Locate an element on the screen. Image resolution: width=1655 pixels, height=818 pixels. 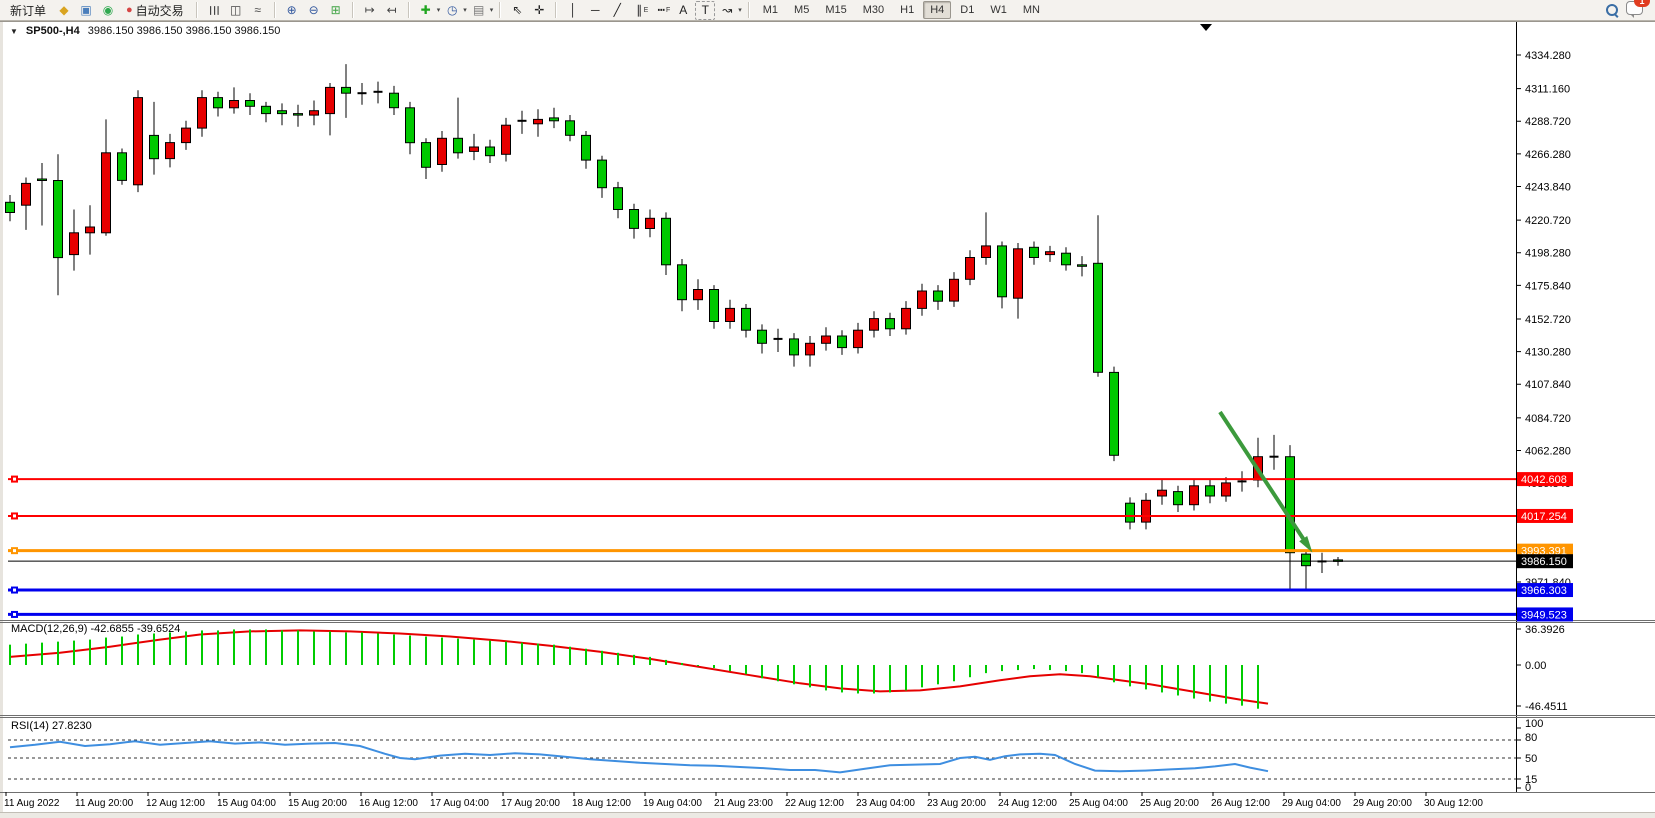
notifications-button: 1 is located at coordinates (1638, 10).